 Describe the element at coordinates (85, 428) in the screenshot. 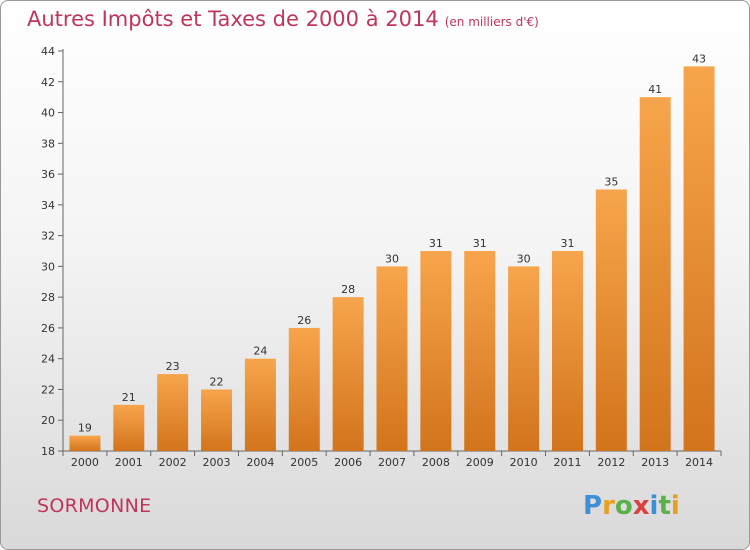

I see `data-label: 19` at that location.